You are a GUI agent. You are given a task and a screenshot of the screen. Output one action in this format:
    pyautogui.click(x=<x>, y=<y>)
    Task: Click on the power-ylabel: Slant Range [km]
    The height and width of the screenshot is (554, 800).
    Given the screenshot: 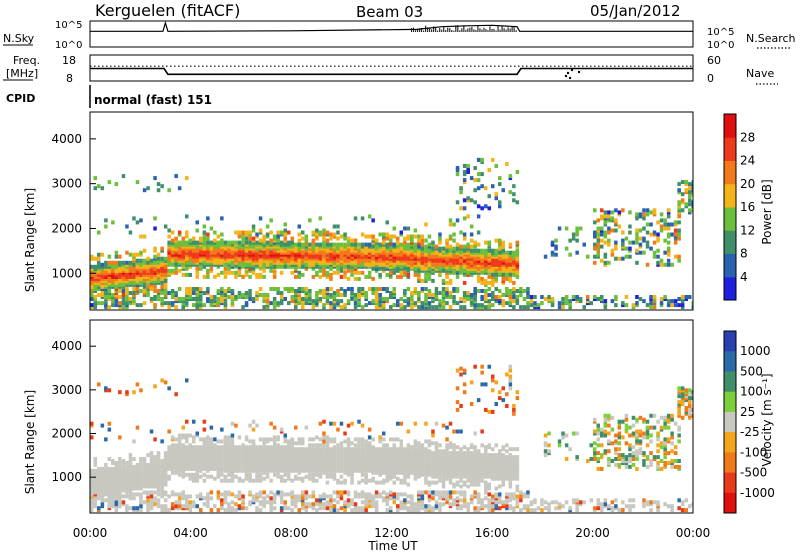 What is the action you would take?
    pyautogui.click(x=30, y=240)
    